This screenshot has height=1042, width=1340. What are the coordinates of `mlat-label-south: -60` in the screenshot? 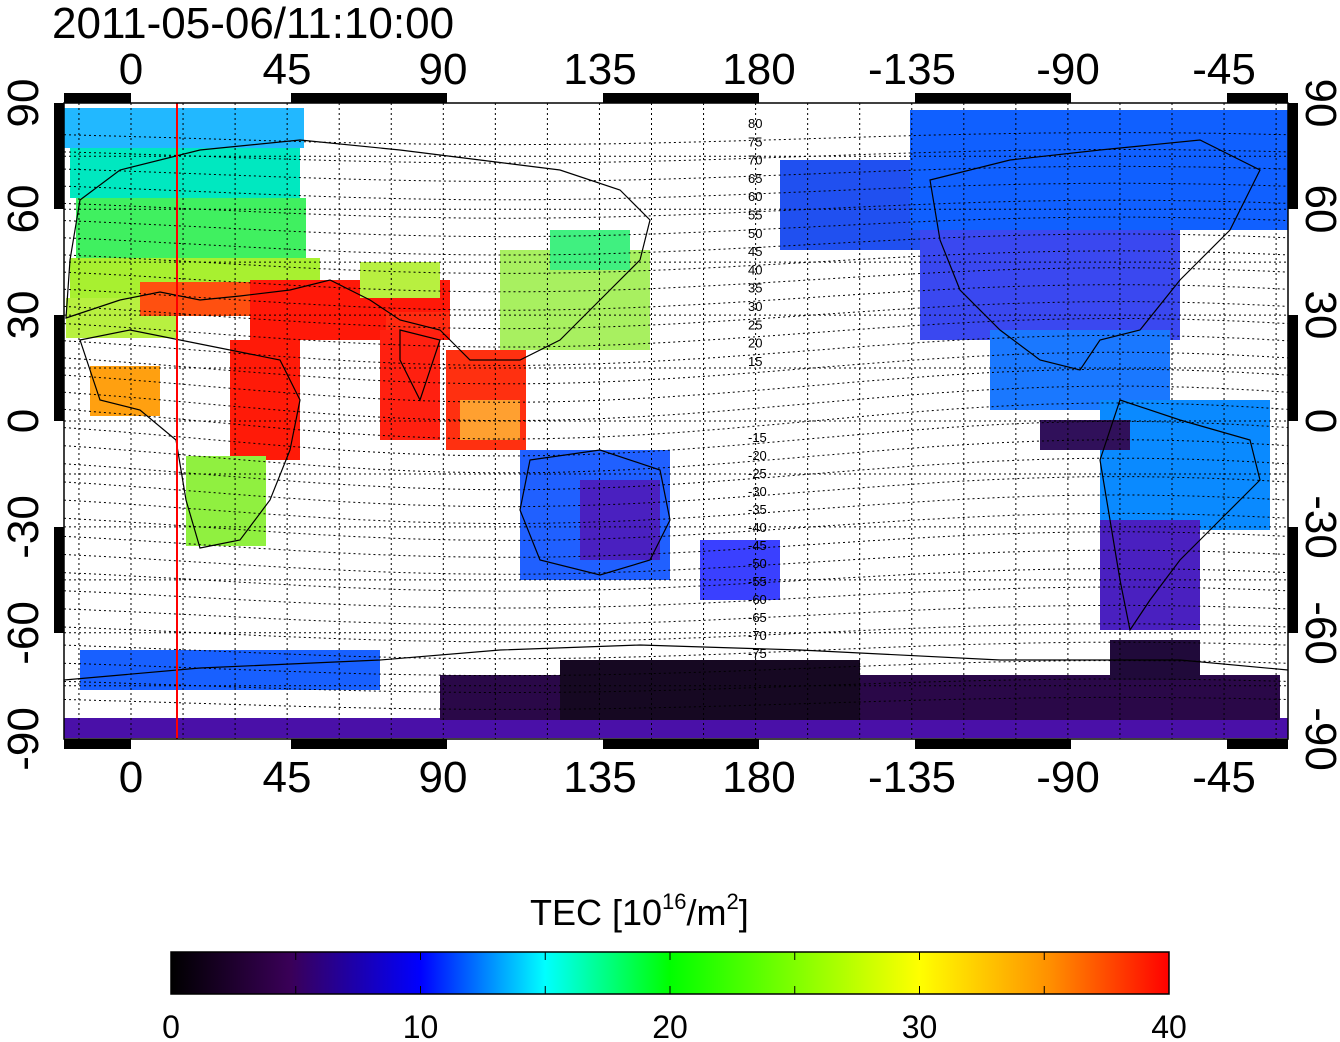 It's located at (757, 599).